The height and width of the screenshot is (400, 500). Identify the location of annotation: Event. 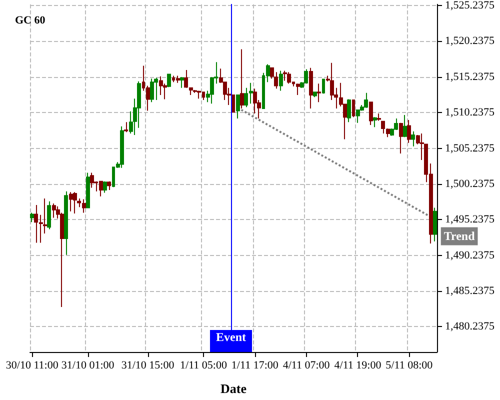
(231, 341).